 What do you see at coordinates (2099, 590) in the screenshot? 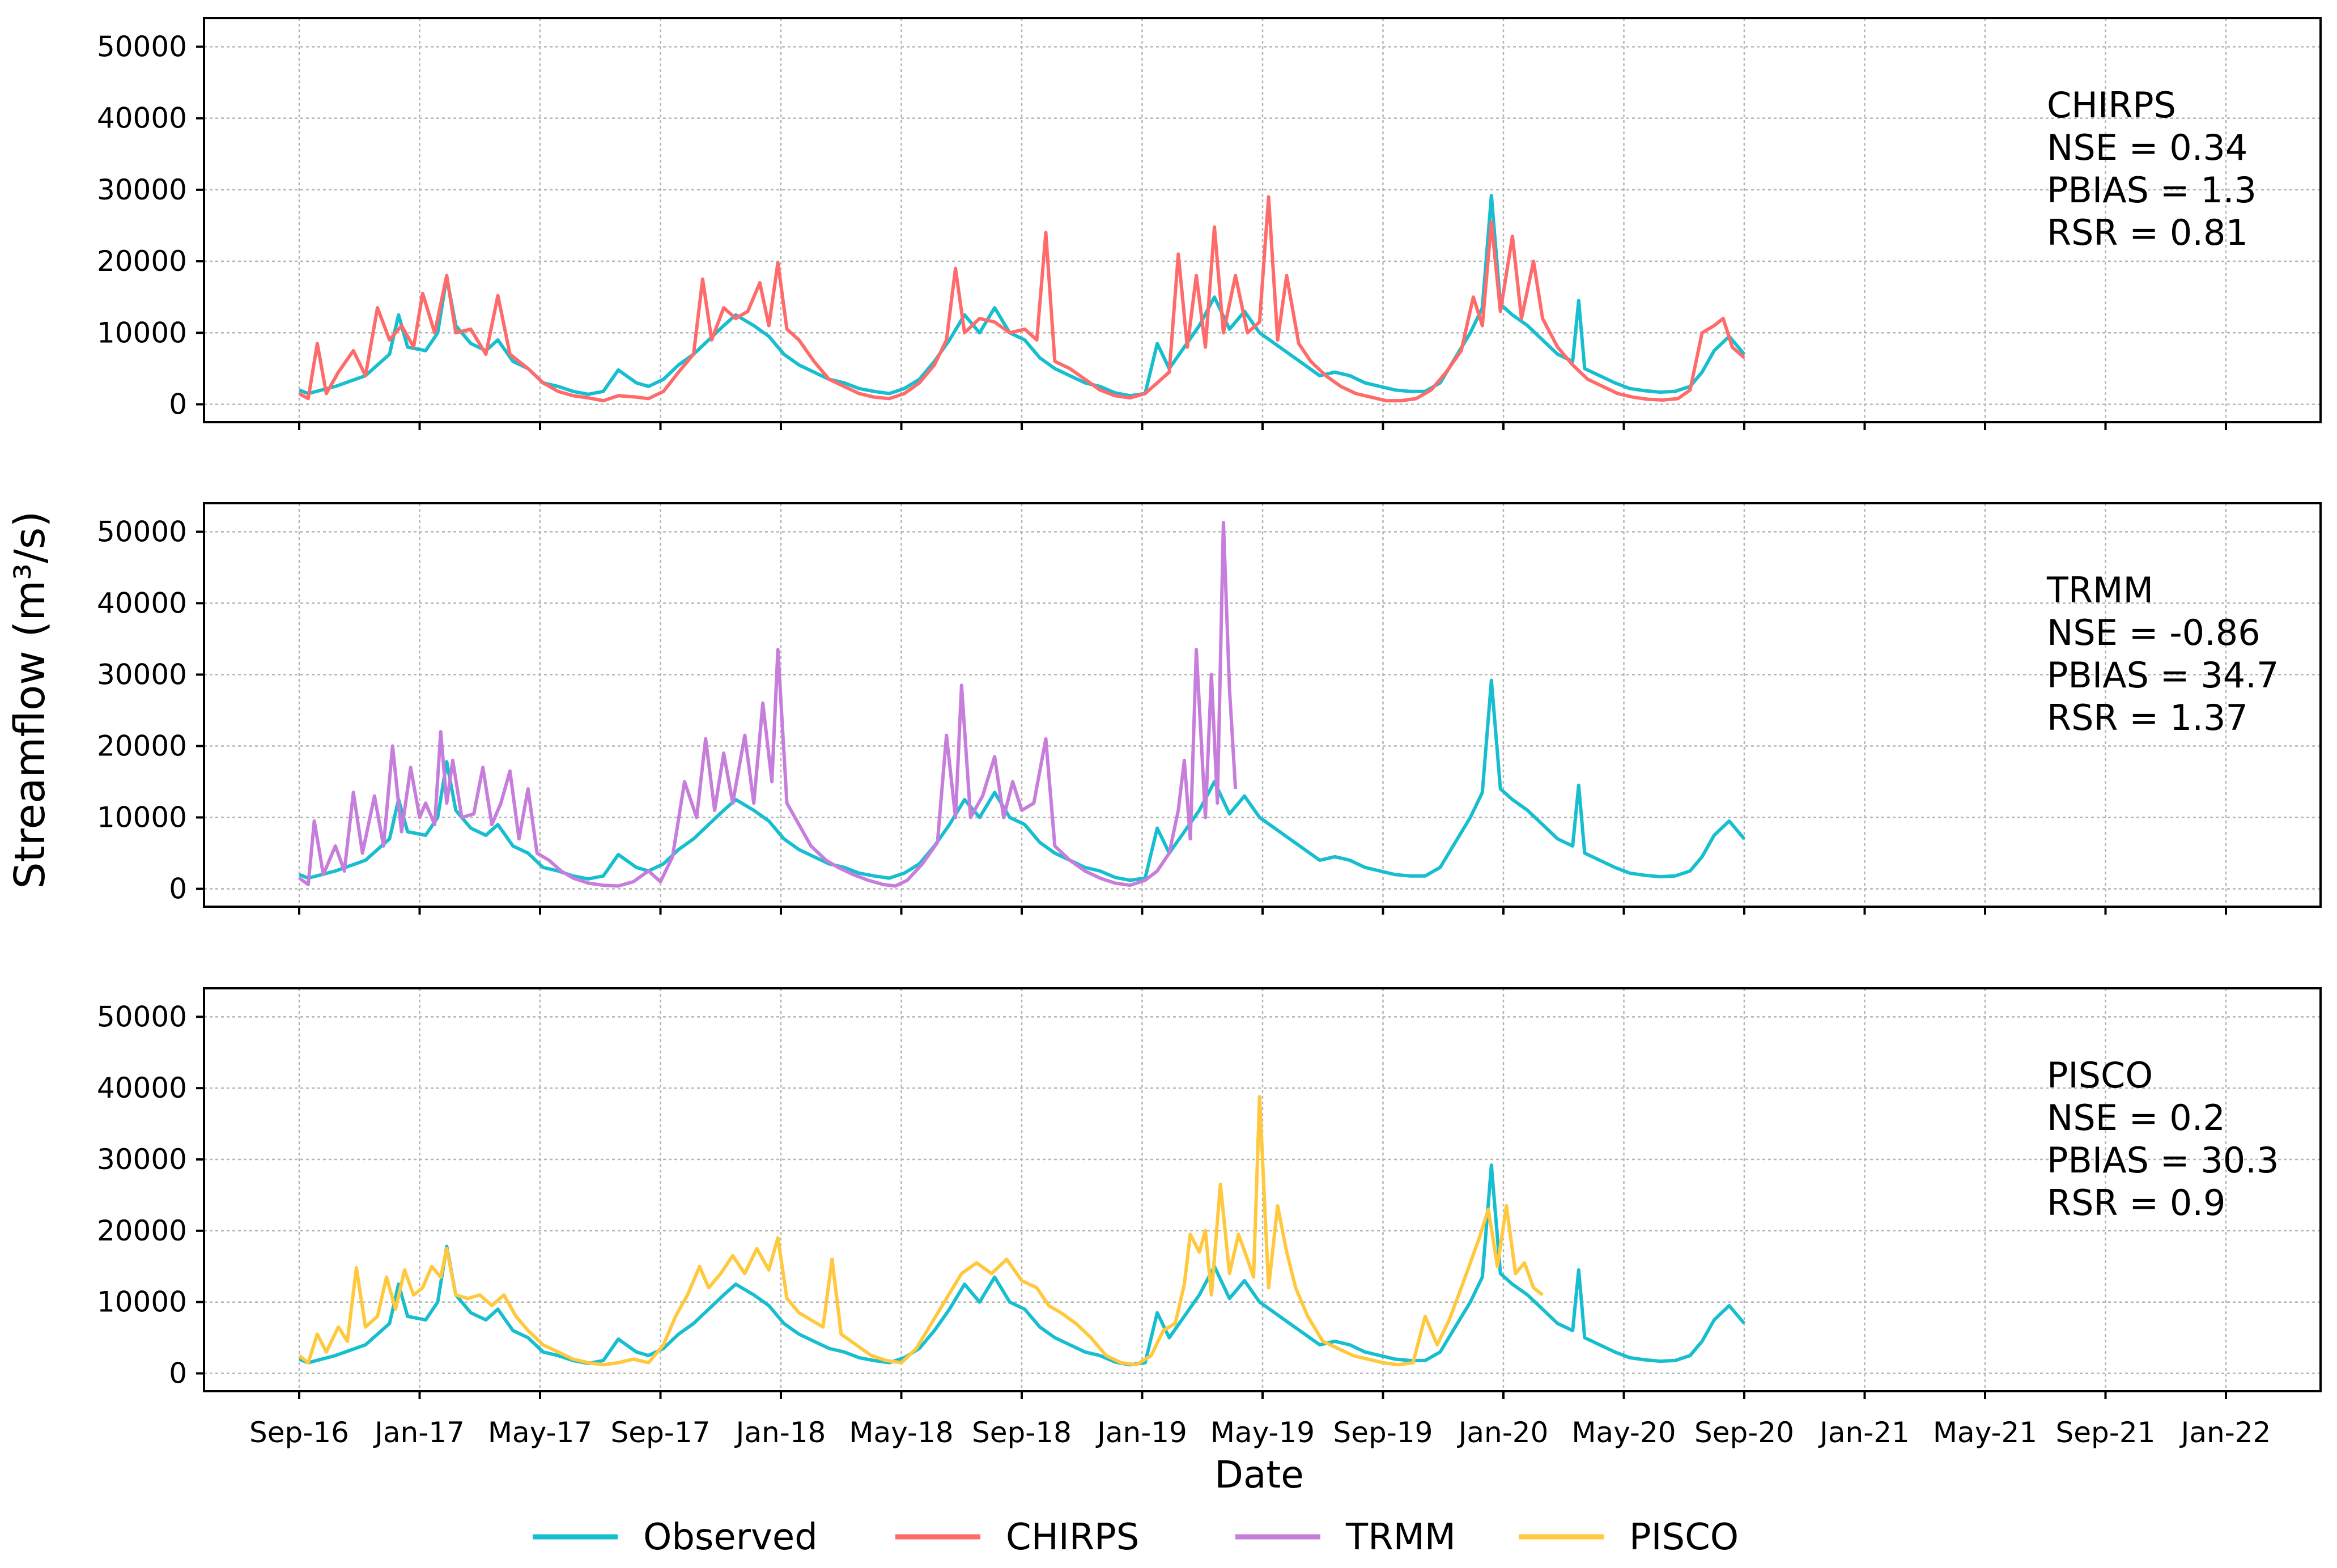
I see `stats-line: TRMM` at bounding box center [2099, 590].